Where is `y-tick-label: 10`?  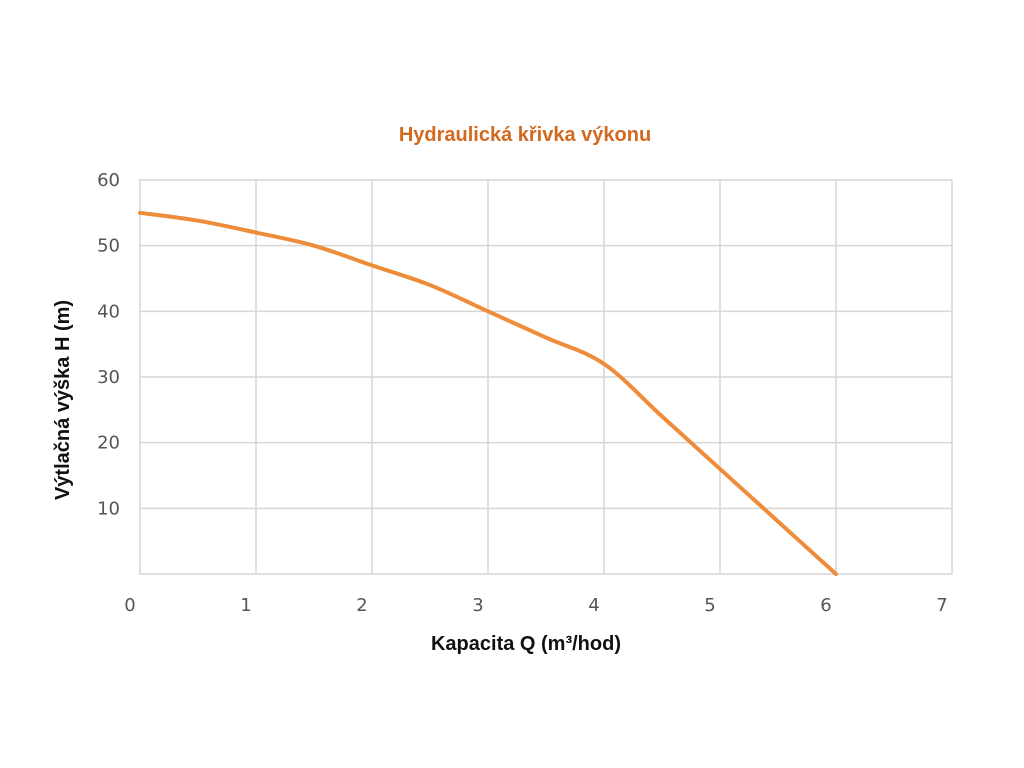 y-tick-label: 10 is located at coordinates (108, 508).